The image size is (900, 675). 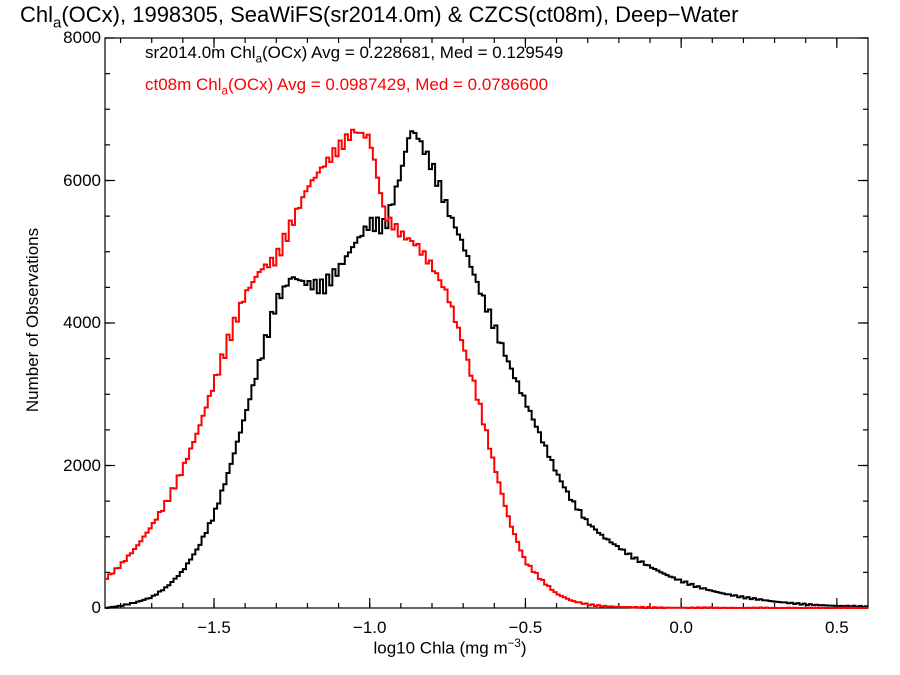 What do you see at coordinates (82, 180) in the screenshot?
I see `y-tick-label: 6000` at bounding box center [82, 180].